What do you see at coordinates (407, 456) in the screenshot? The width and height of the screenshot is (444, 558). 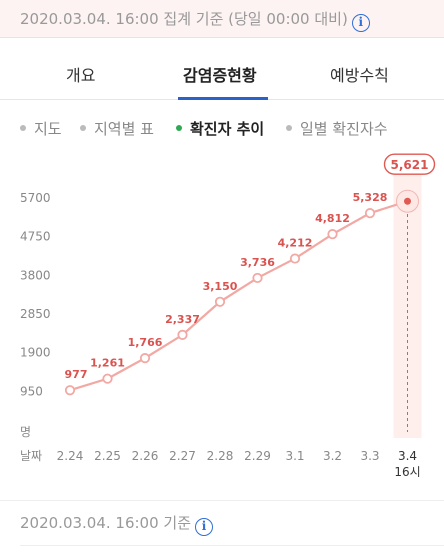 I see `x-tick-label: 3.4` at bounding box center [407, 456].